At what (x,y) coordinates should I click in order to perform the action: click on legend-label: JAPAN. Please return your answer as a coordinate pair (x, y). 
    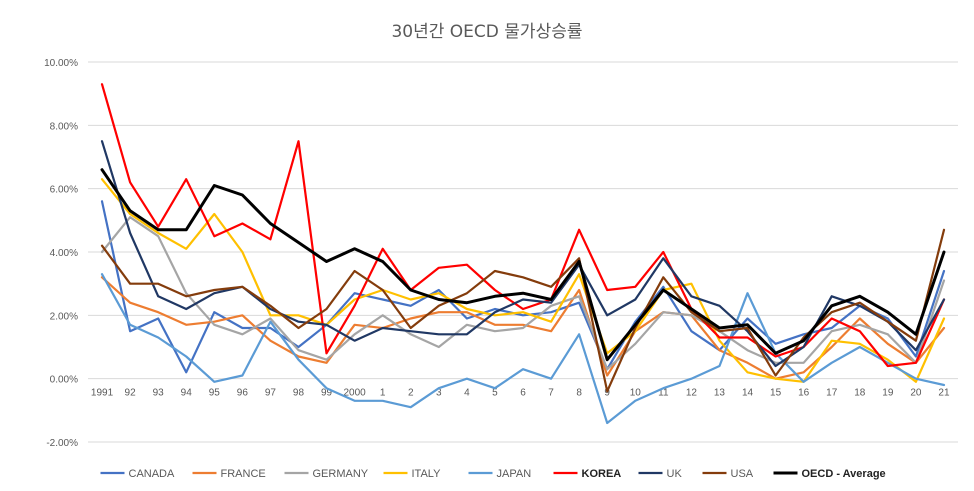
    Looking at the image, I should click on (514, 474).